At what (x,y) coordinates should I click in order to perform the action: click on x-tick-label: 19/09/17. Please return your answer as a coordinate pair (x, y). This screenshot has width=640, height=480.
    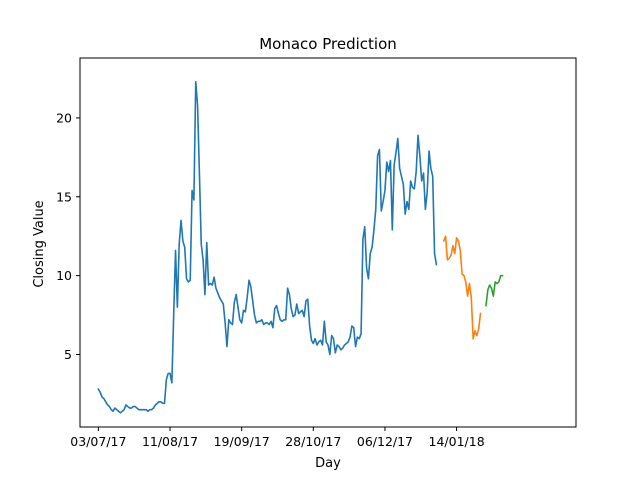
    Looking at the image, I should click on (242, 441).